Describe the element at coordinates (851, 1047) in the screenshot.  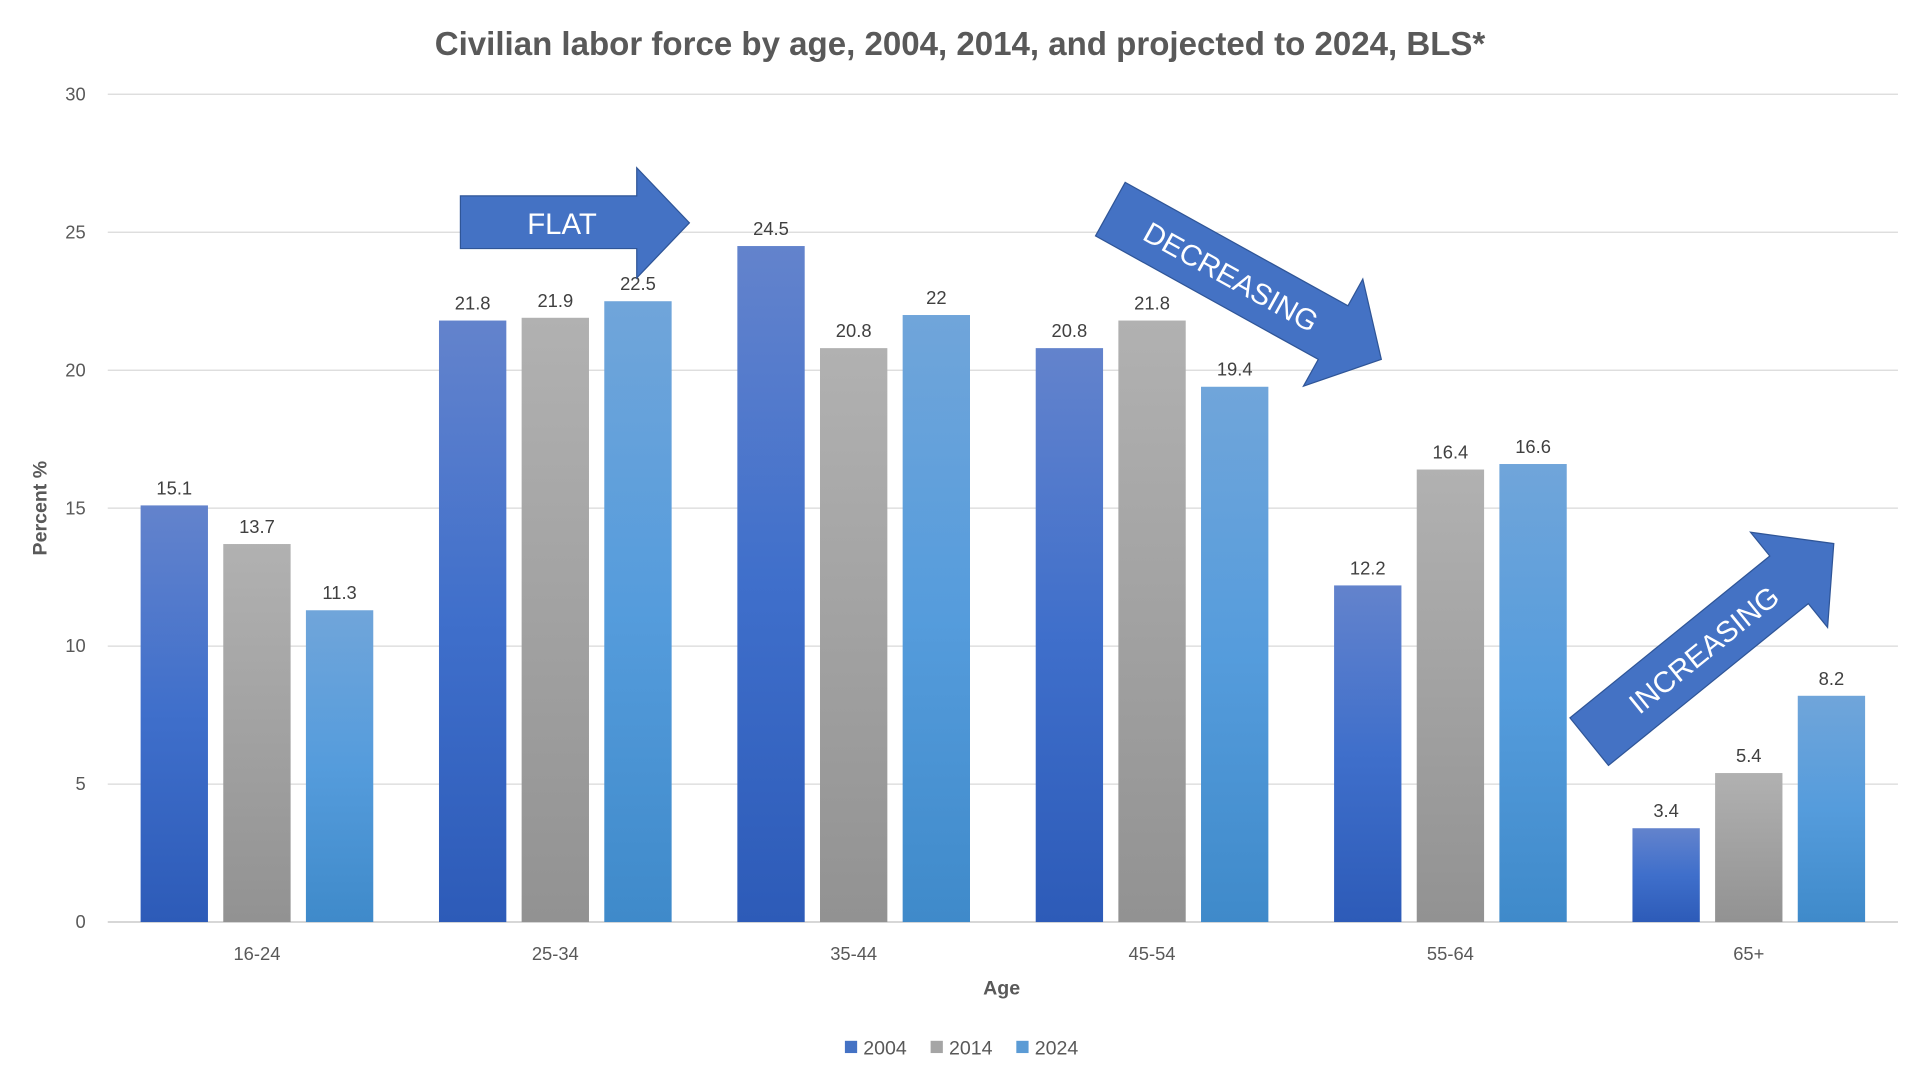
I see `legend-swatch-2004` at that location.